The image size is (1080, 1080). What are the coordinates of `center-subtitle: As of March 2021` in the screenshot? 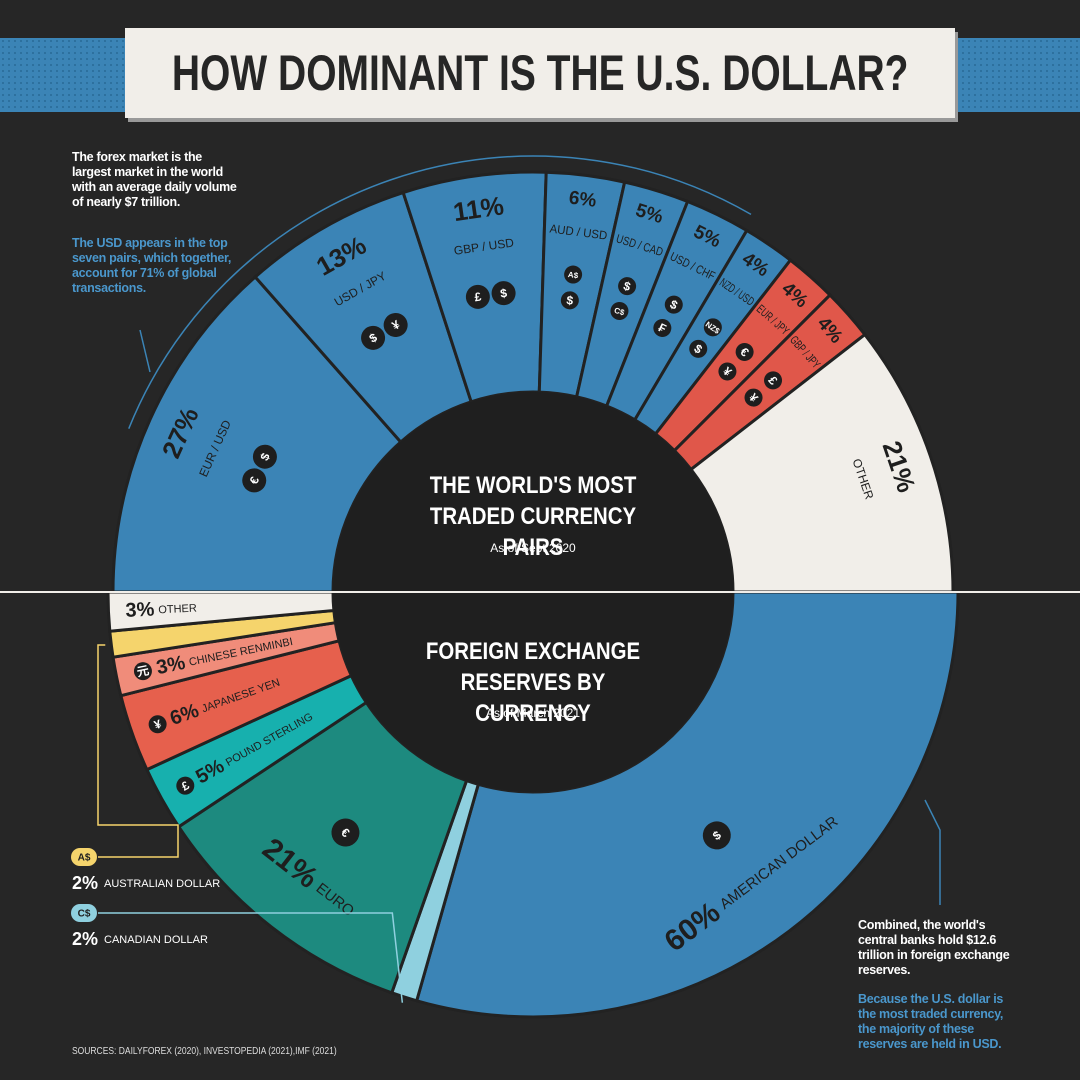 It's located at (533, 713).